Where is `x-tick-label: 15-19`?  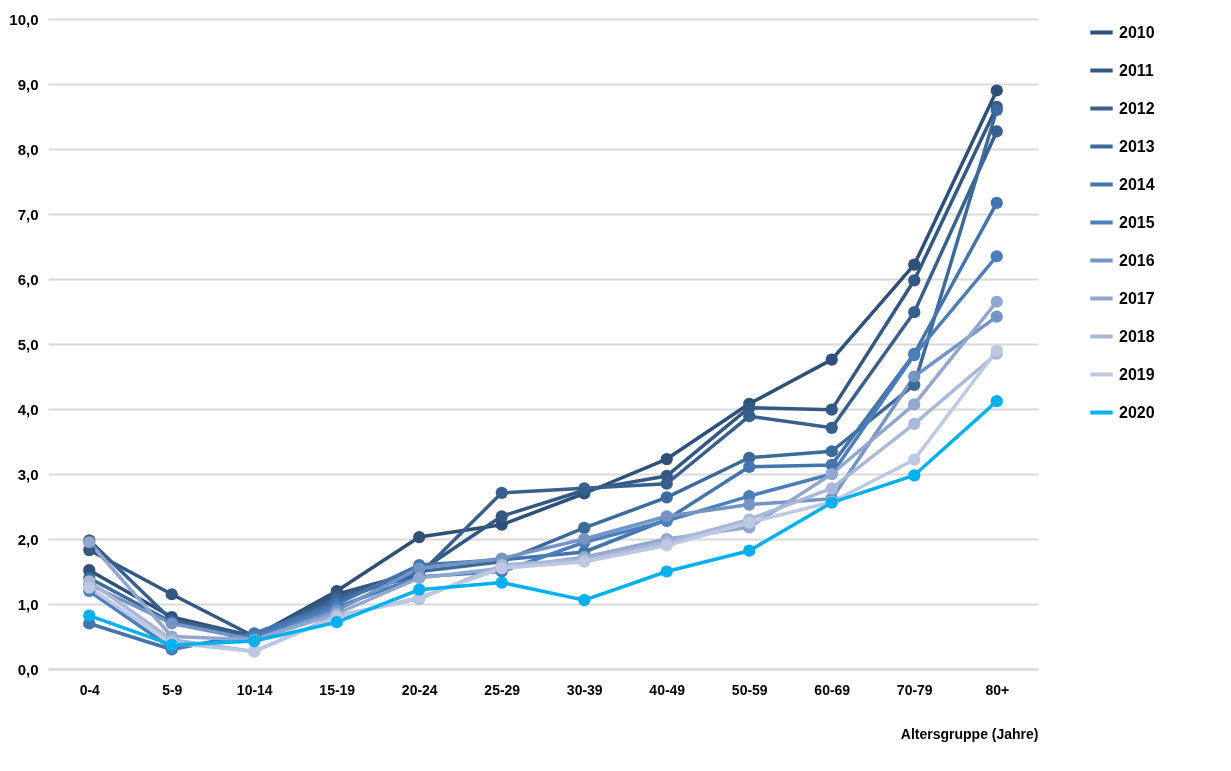 x-tick-label: 15-19 is located at coordinates (337, 689).